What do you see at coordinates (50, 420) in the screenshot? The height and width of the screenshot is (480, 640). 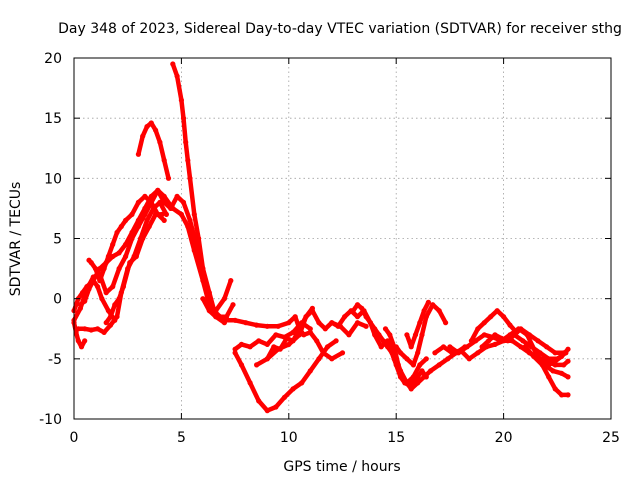 I see `y-tick-label: -10` at bounding box center [50, 420].